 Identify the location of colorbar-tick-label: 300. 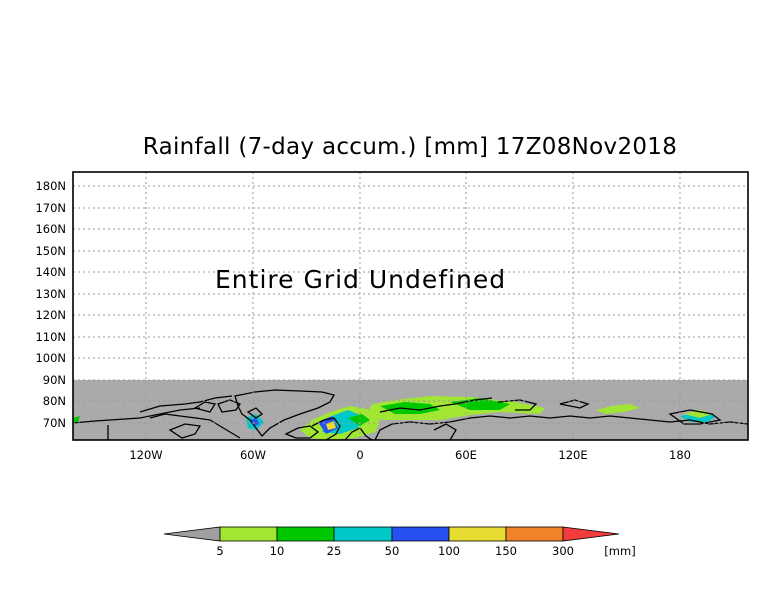
(563, 551).